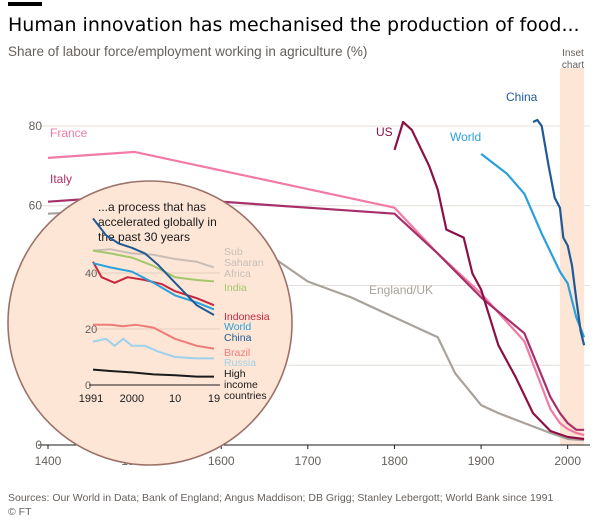  What do you see at coordinates (245, 396) in the screenshot?
I see `inset-label-high-income-countries-2: countries` at bounding box center [245, 396].